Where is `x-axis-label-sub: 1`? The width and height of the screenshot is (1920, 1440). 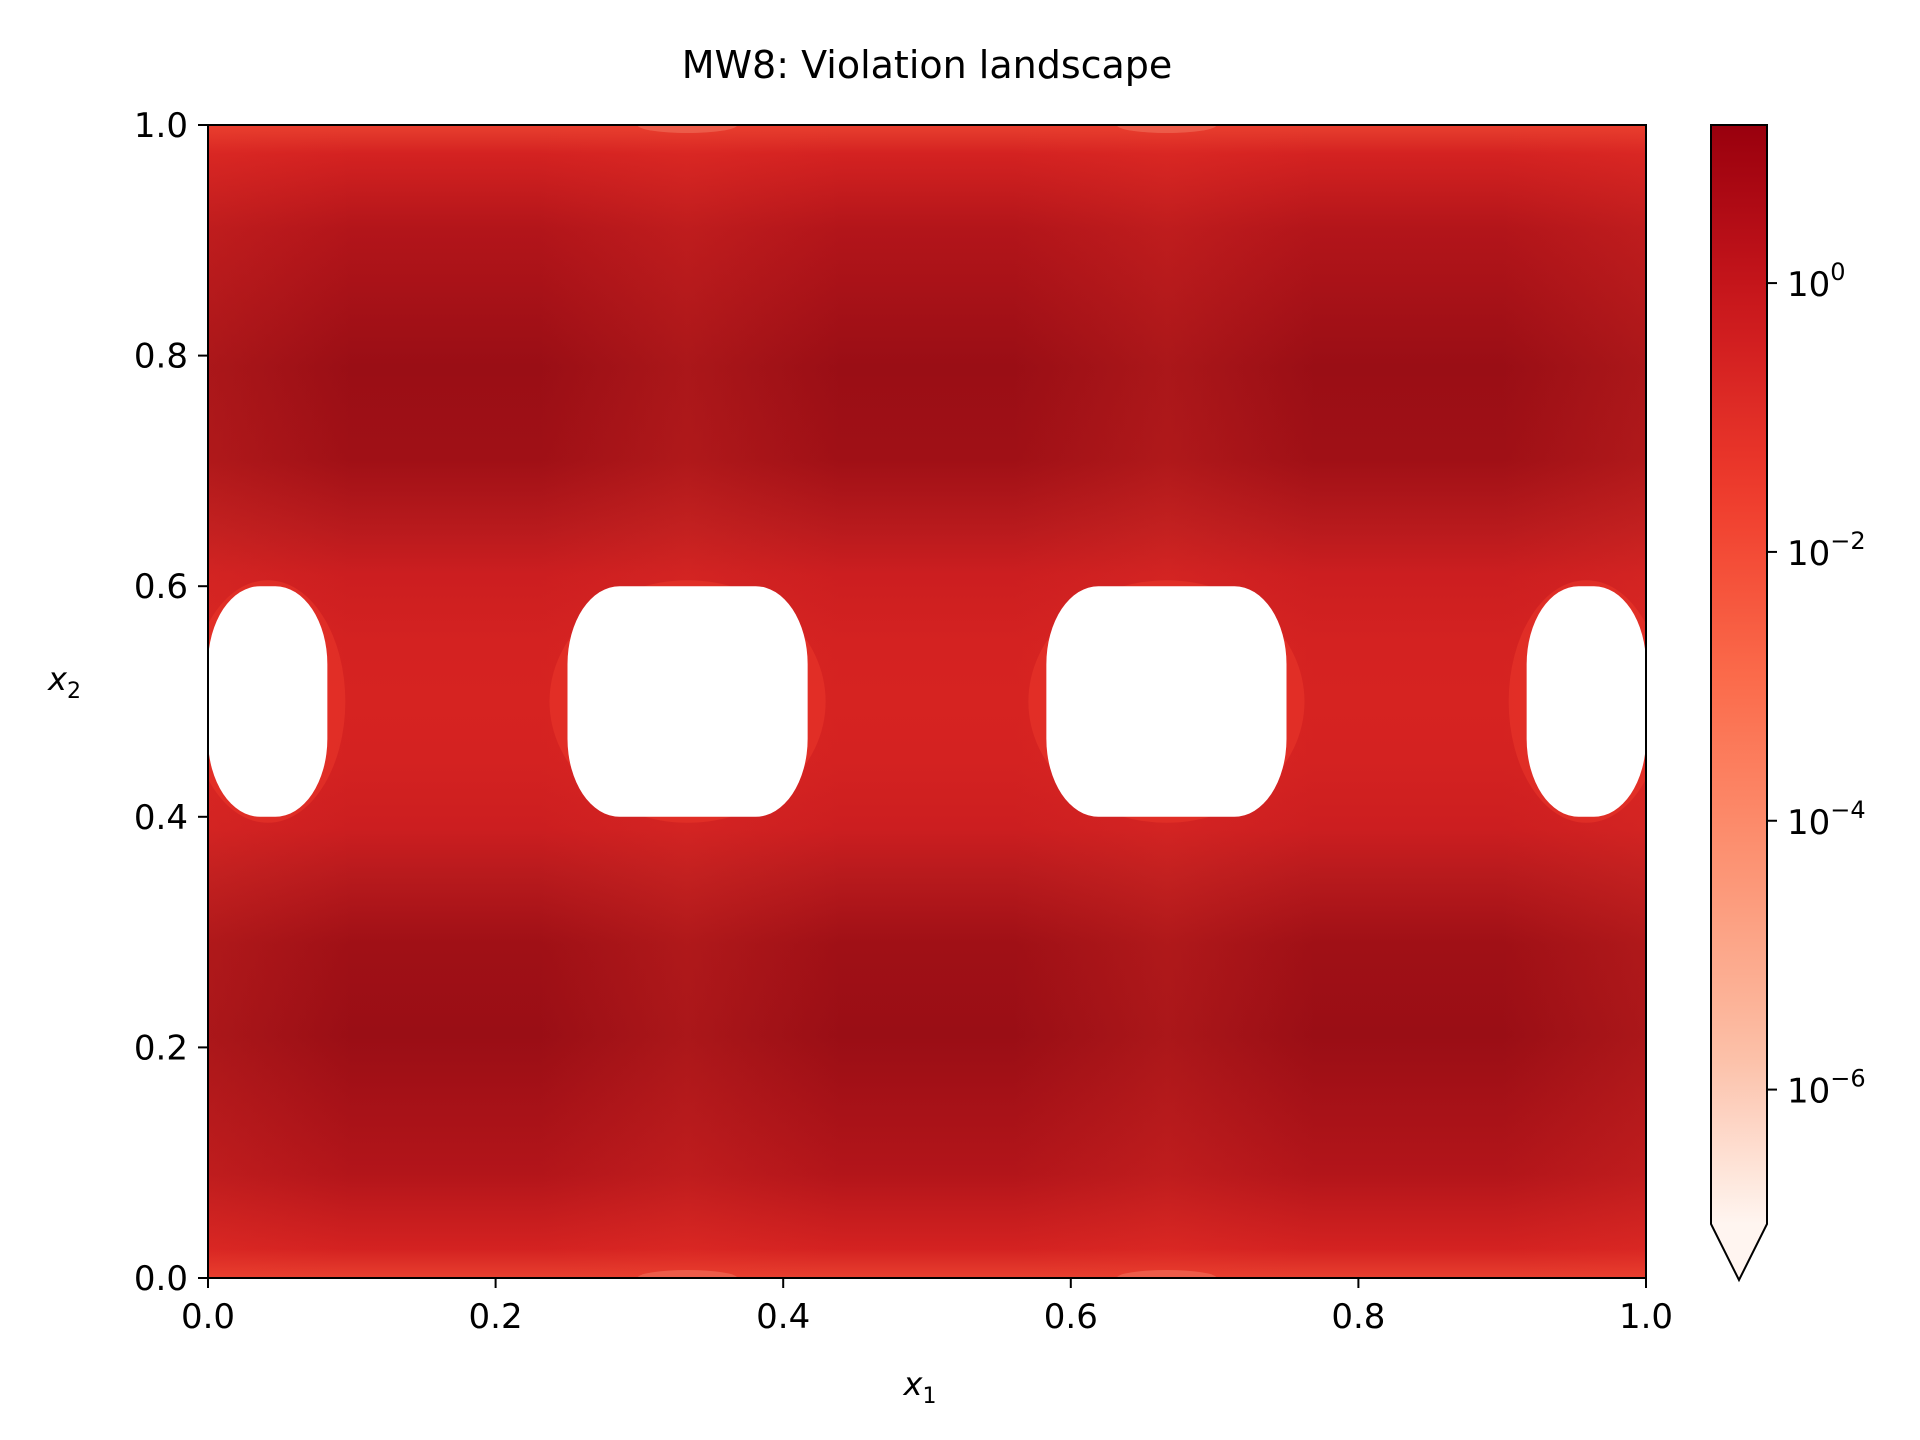 x-axis-label-sub: 1 is located at coordinates (929, 1396).